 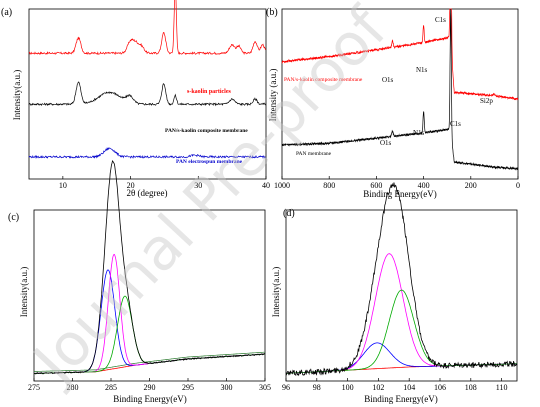 I want to click on panel-b-xtick-label: 800, so click(x=329, y=185).